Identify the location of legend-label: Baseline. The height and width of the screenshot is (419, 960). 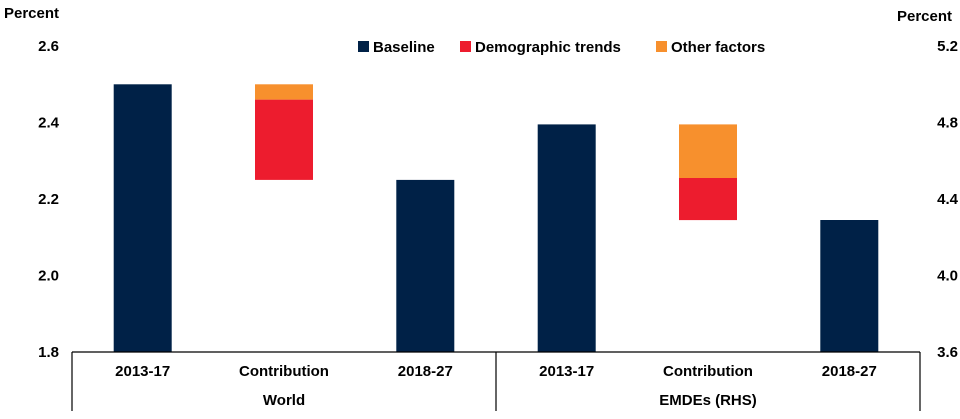
(404, 47).